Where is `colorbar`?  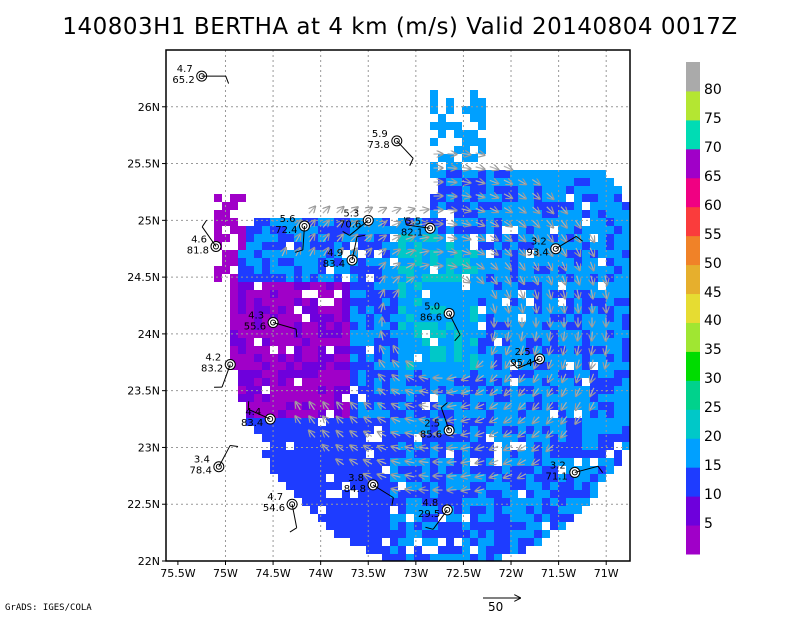 colorbar is located at coordinates (693, 308).